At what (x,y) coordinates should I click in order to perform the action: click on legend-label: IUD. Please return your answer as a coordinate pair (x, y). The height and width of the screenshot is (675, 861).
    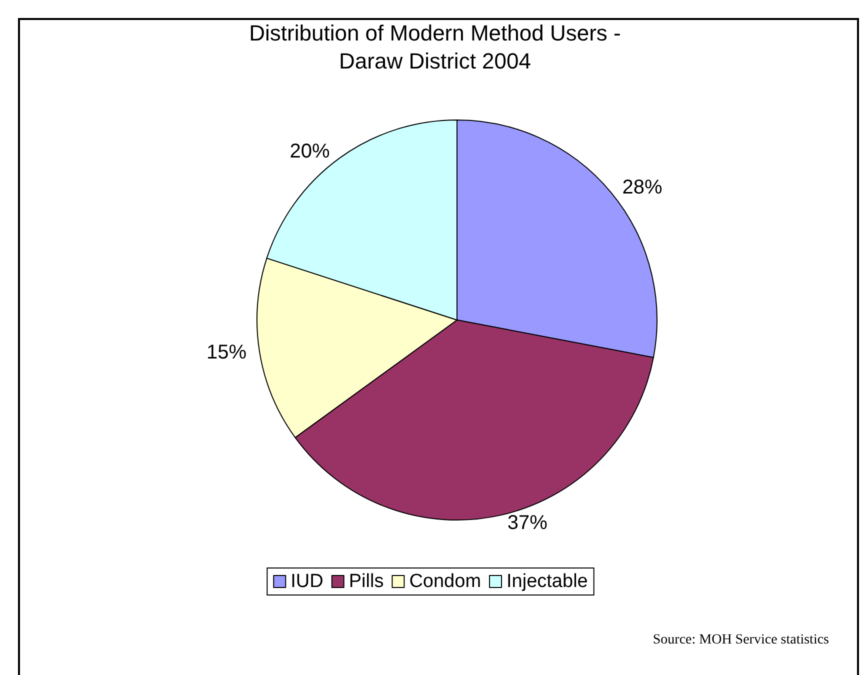
    Looking at the image, I should click on (307, 581).